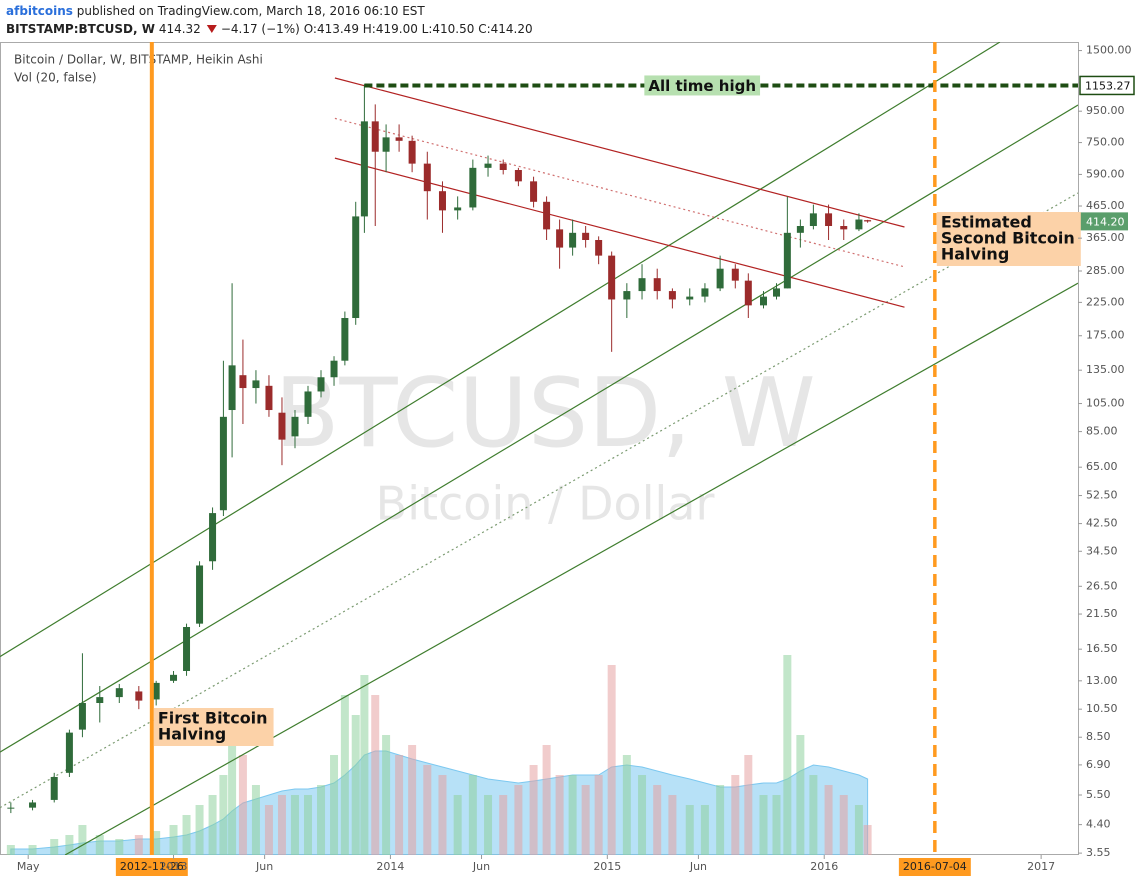  What do you see at coordinates (1105, 110) in the screenshot?
I see `y-tick-label: 950.00` at bounding box center [1105, 110].